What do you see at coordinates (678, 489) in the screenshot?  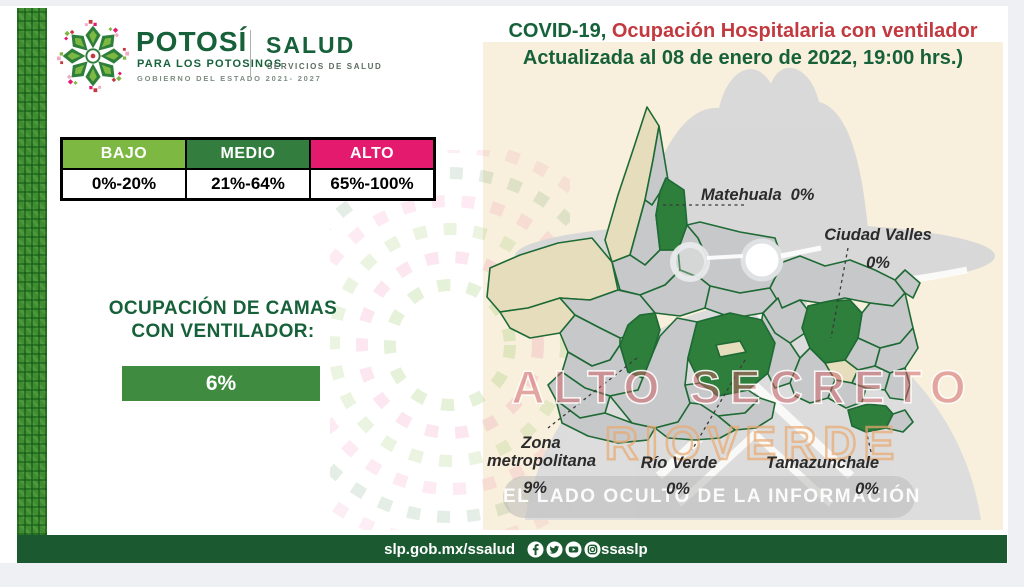 I see `value-rio-verde: 0%` at bounding box center [678, 489].